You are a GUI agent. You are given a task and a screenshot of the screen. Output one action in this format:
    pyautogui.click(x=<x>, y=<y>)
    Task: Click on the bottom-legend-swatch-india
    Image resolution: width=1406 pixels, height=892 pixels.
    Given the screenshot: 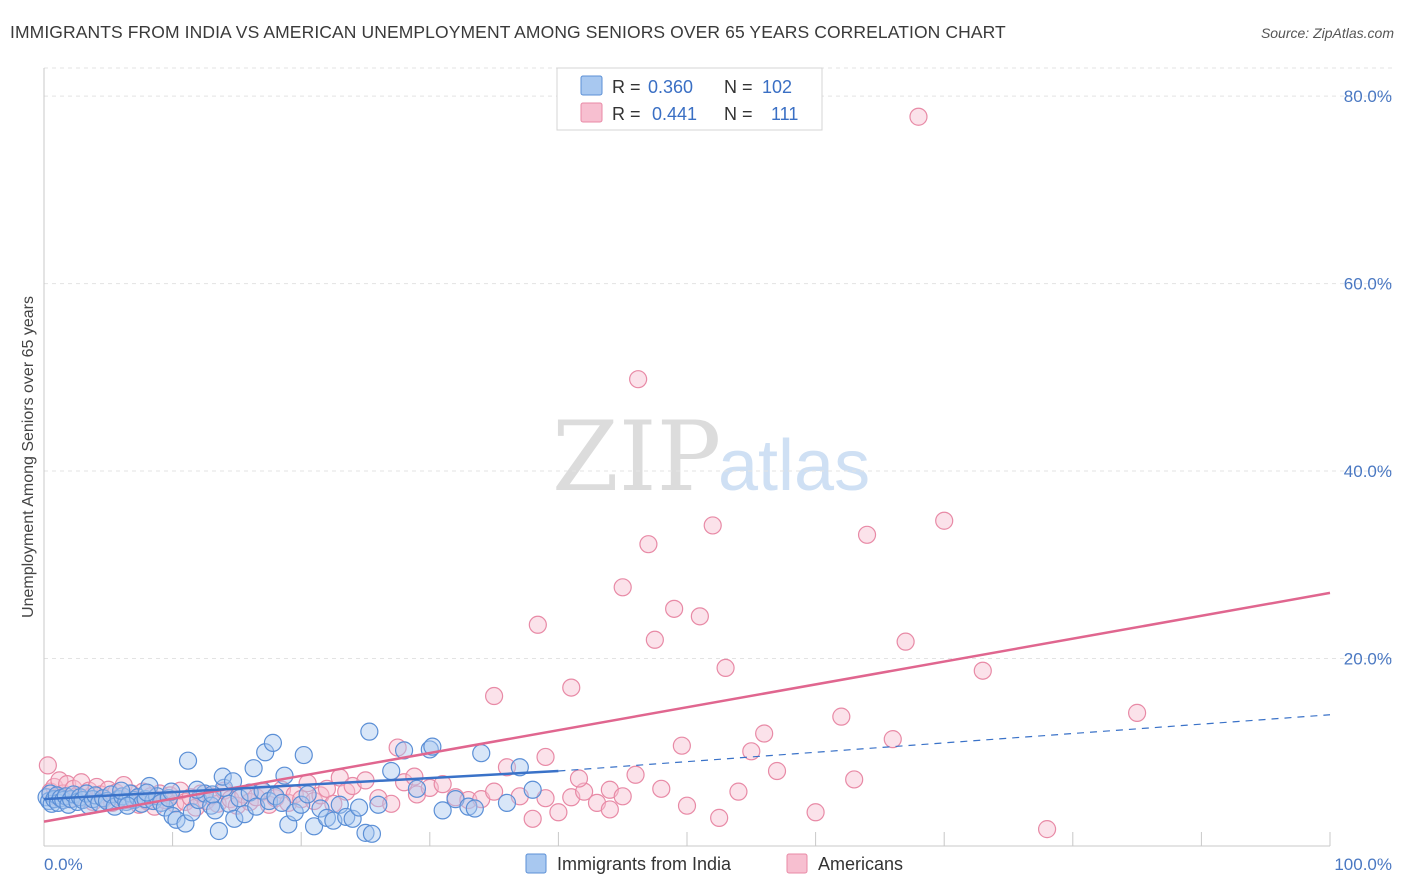 What is the action you would take?
    pyautogui.click(x=536, y=863)
    